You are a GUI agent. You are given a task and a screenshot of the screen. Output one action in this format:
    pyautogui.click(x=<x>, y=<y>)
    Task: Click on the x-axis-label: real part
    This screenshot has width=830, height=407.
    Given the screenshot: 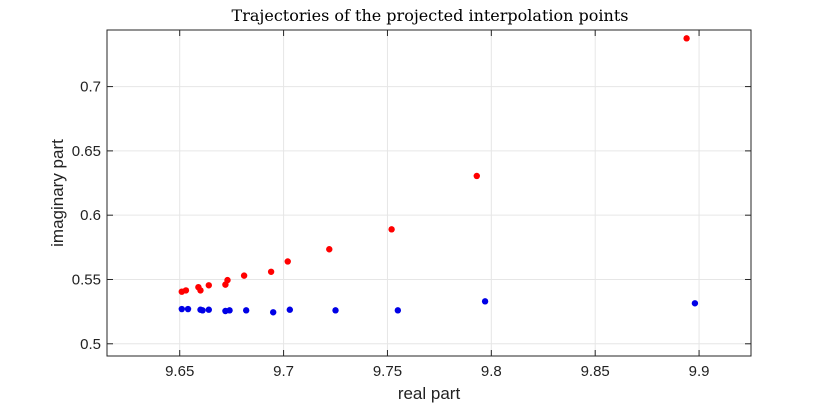 What is the action you would take?
    pyautogui.click(x=429, y=393)
    